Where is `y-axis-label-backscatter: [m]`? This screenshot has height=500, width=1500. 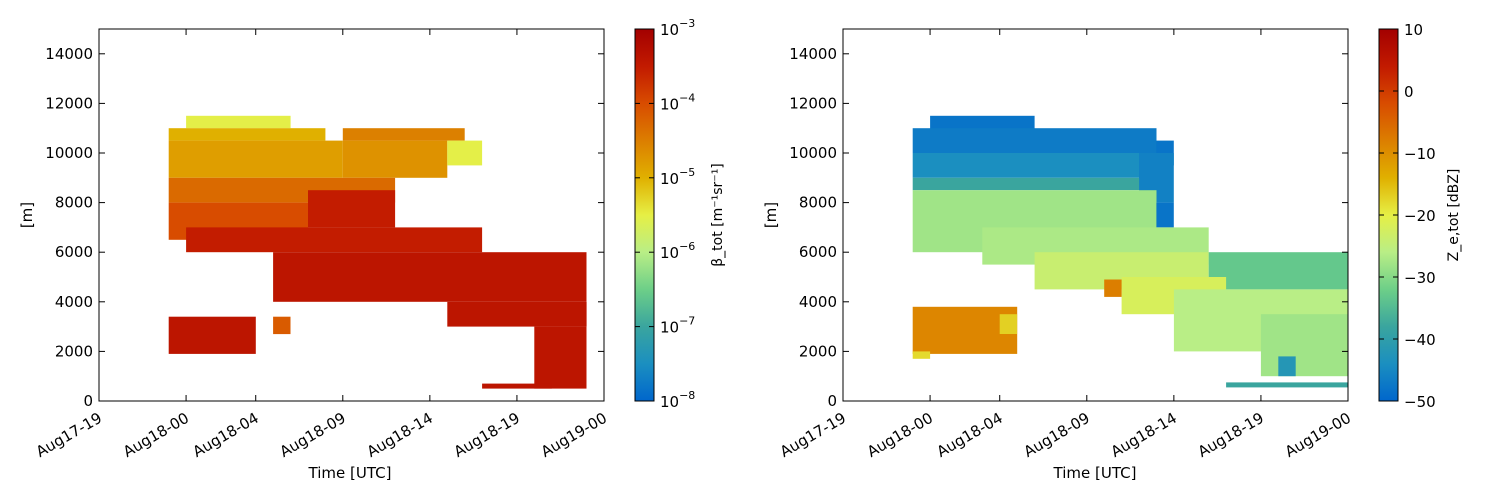
y-axis-label-backscatter: [m] is located at coordinates (27, 215).